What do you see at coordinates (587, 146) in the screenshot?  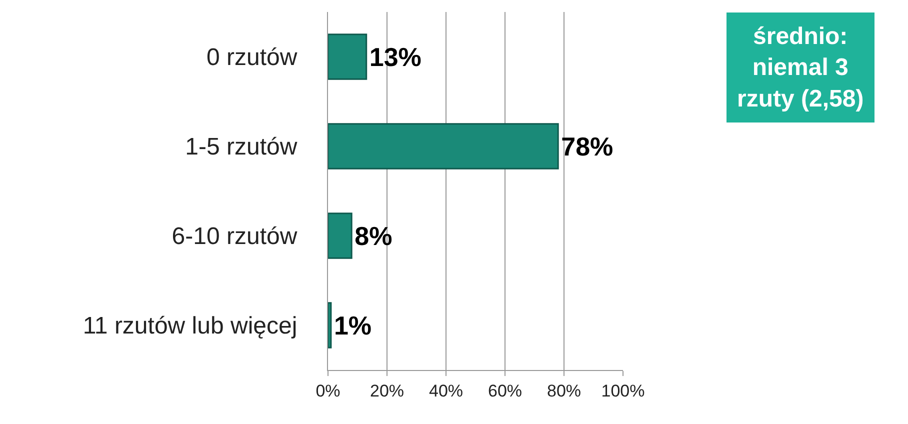 I see `data-label: 78%` at bounding box center [587, 146].